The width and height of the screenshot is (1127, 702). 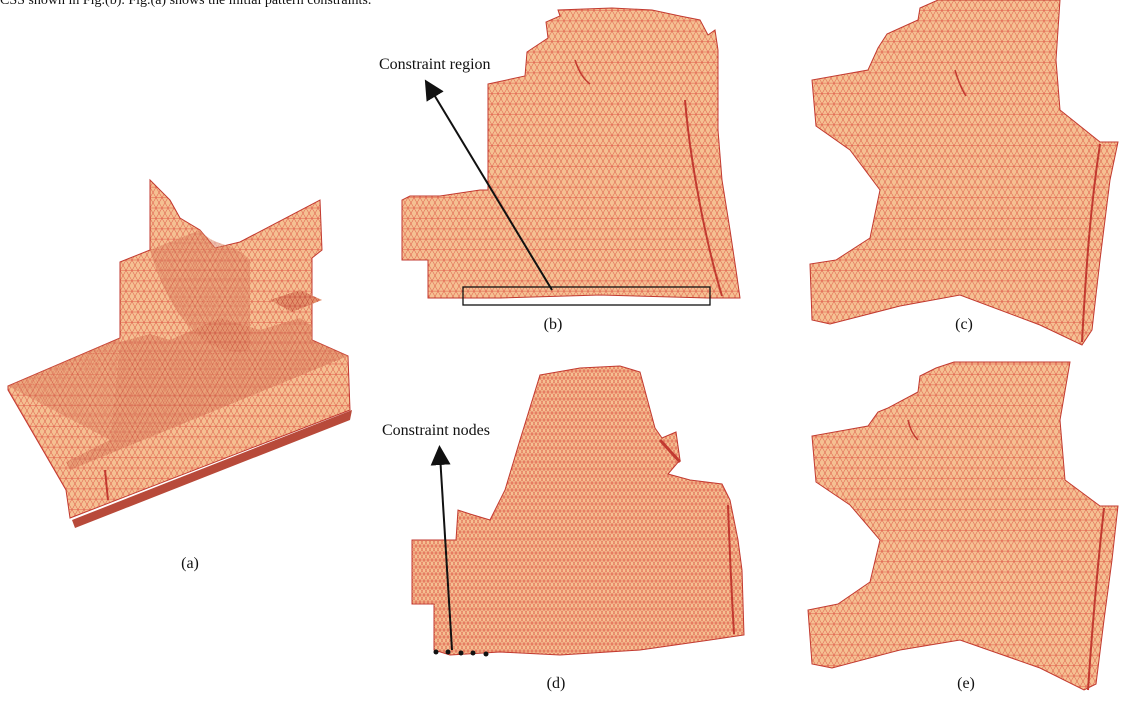 What do you see at coordinates (964, 324) in the screenshot?
I see `caption-c: (c)` at bounding box center [964, 324].